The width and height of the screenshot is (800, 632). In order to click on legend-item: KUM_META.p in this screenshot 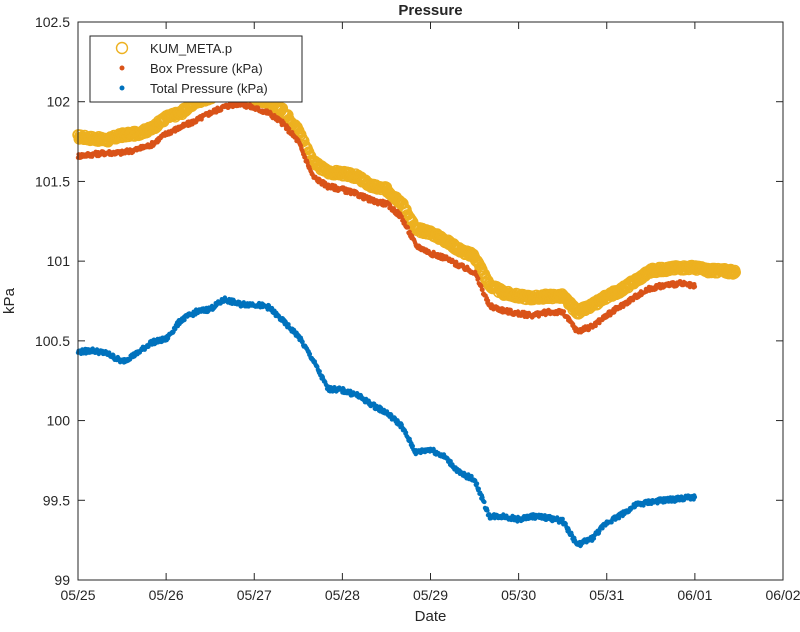, I will do `click(173, 48)`.